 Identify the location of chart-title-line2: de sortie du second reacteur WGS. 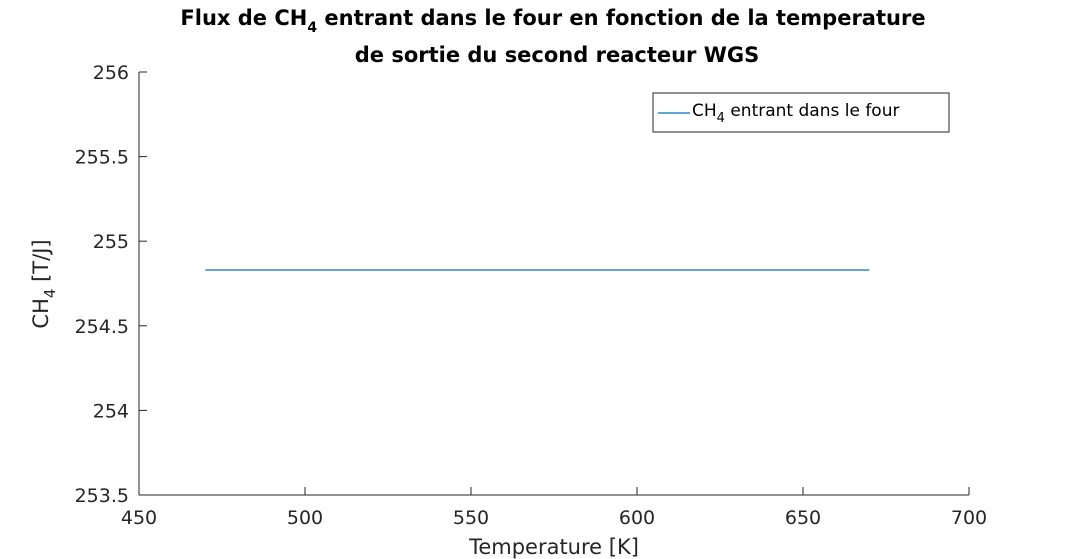
(557, 55).